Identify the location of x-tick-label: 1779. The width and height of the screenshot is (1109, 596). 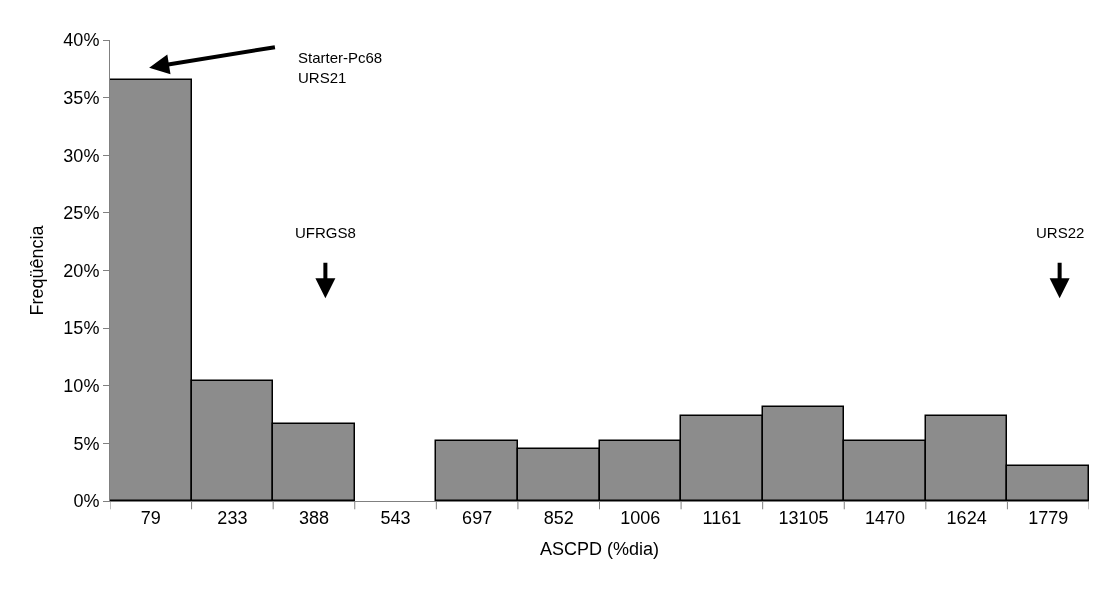
(1048, 517).